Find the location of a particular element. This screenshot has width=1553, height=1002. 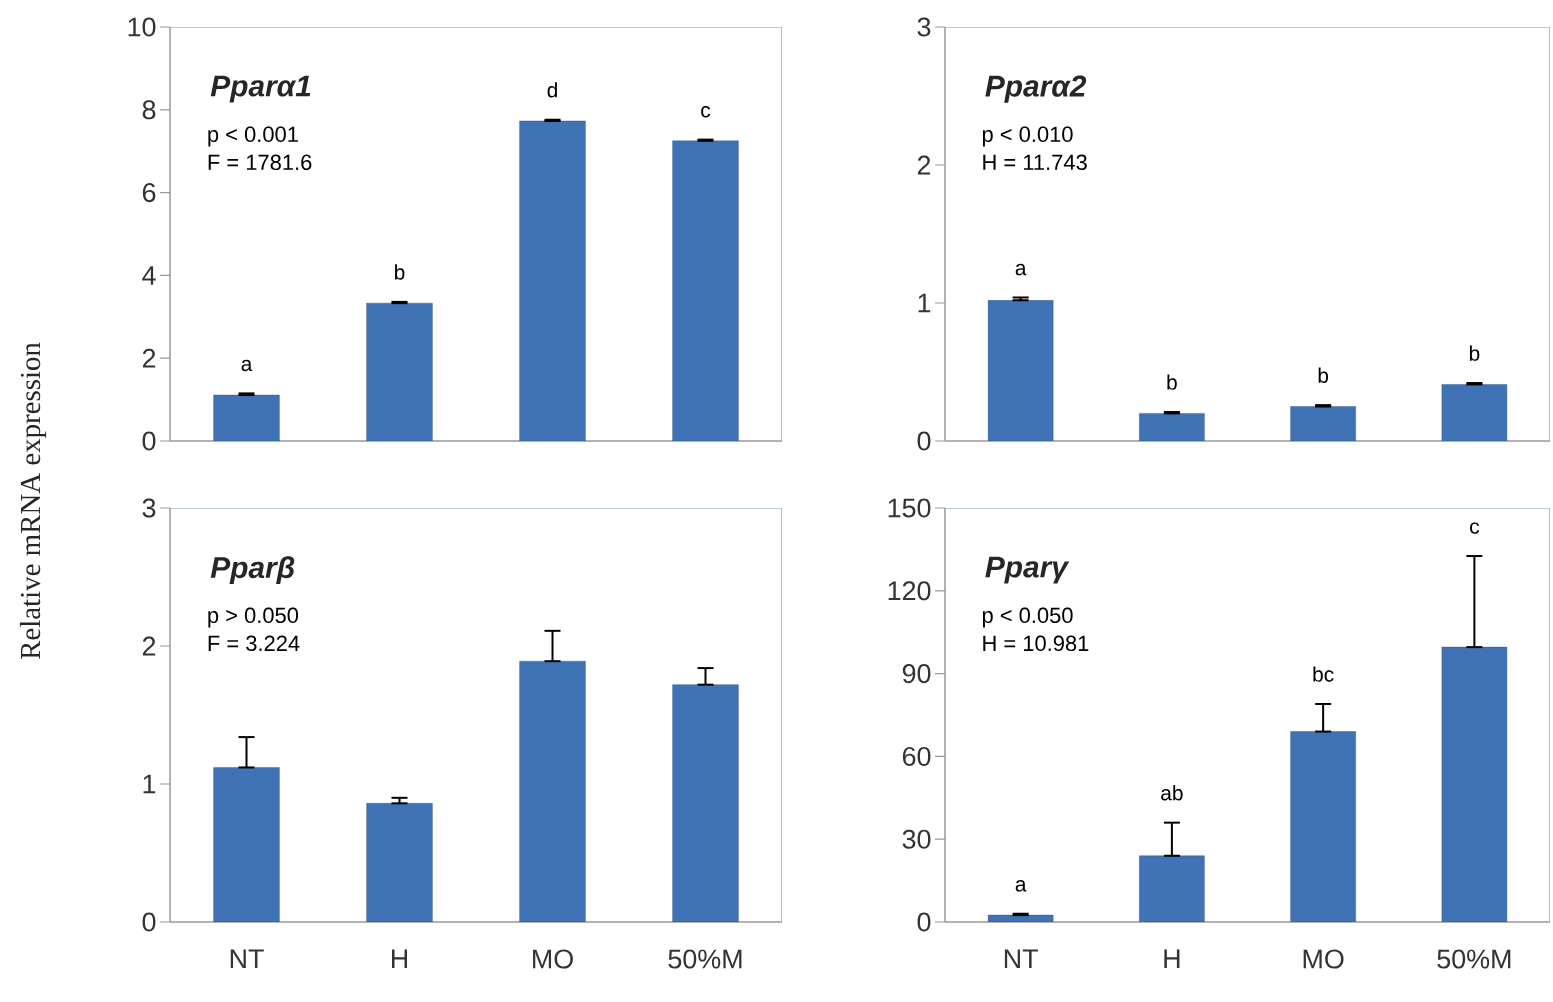

text: Pparα1 is located at coordinates (260, 89).